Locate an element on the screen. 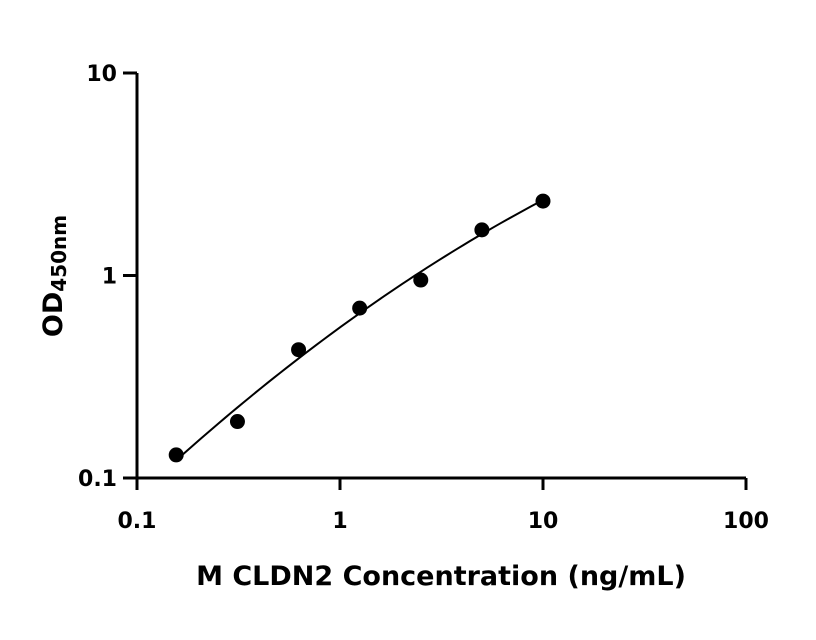 Image resolution: width=816 pixels, height=640 pixels. y-axis-title-main: OD is located at coordinates (53, 314).